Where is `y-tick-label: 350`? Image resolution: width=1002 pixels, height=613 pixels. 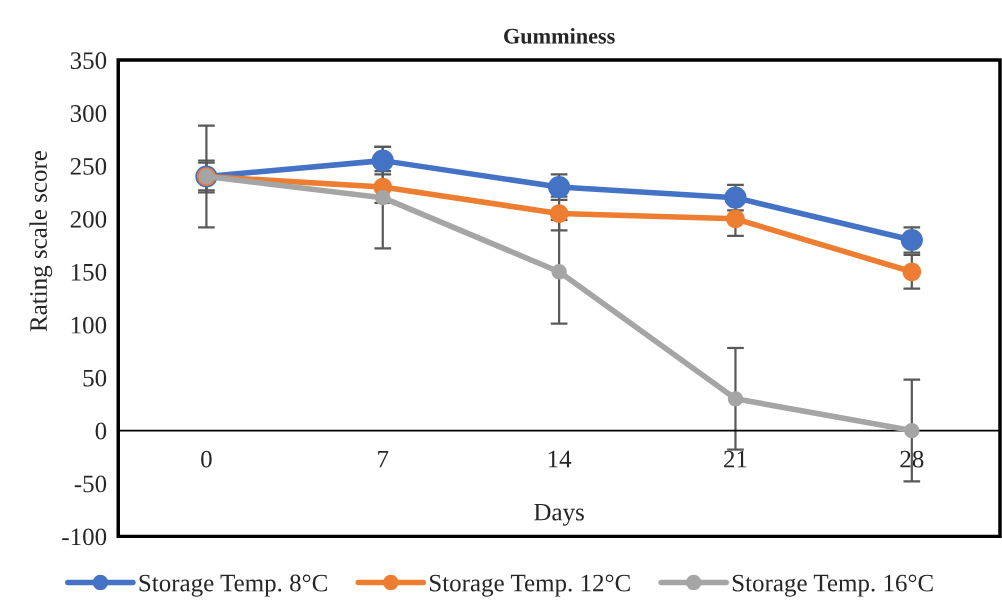
y-tick-label: 350 is located at coordinates (88, 60).